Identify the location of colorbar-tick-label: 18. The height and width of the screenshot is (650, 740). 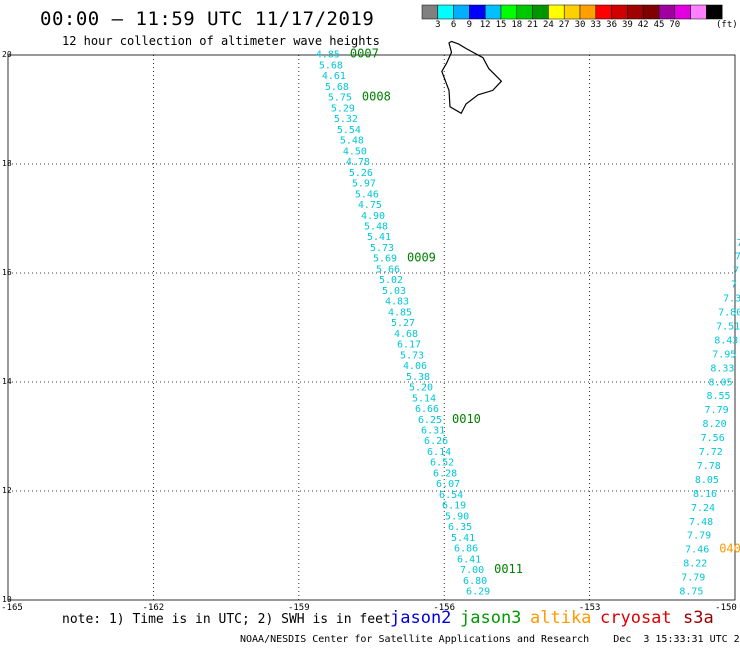
(517, 25).